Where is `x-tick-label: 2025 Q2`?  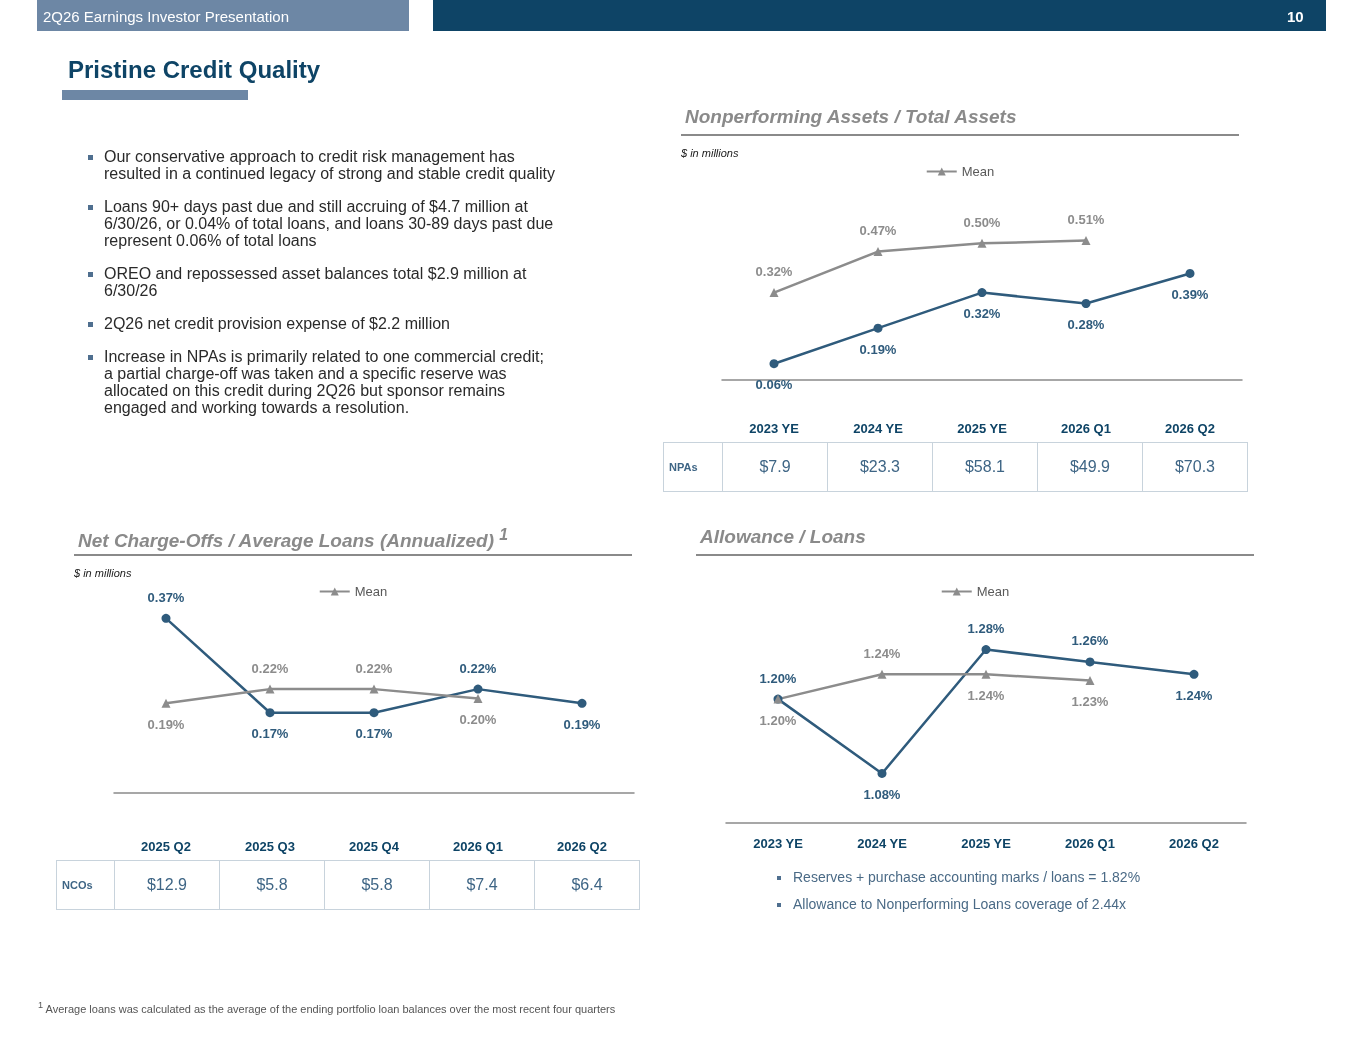 x-tick-label: 2025 Q2 is located at coordinates (166, 846).